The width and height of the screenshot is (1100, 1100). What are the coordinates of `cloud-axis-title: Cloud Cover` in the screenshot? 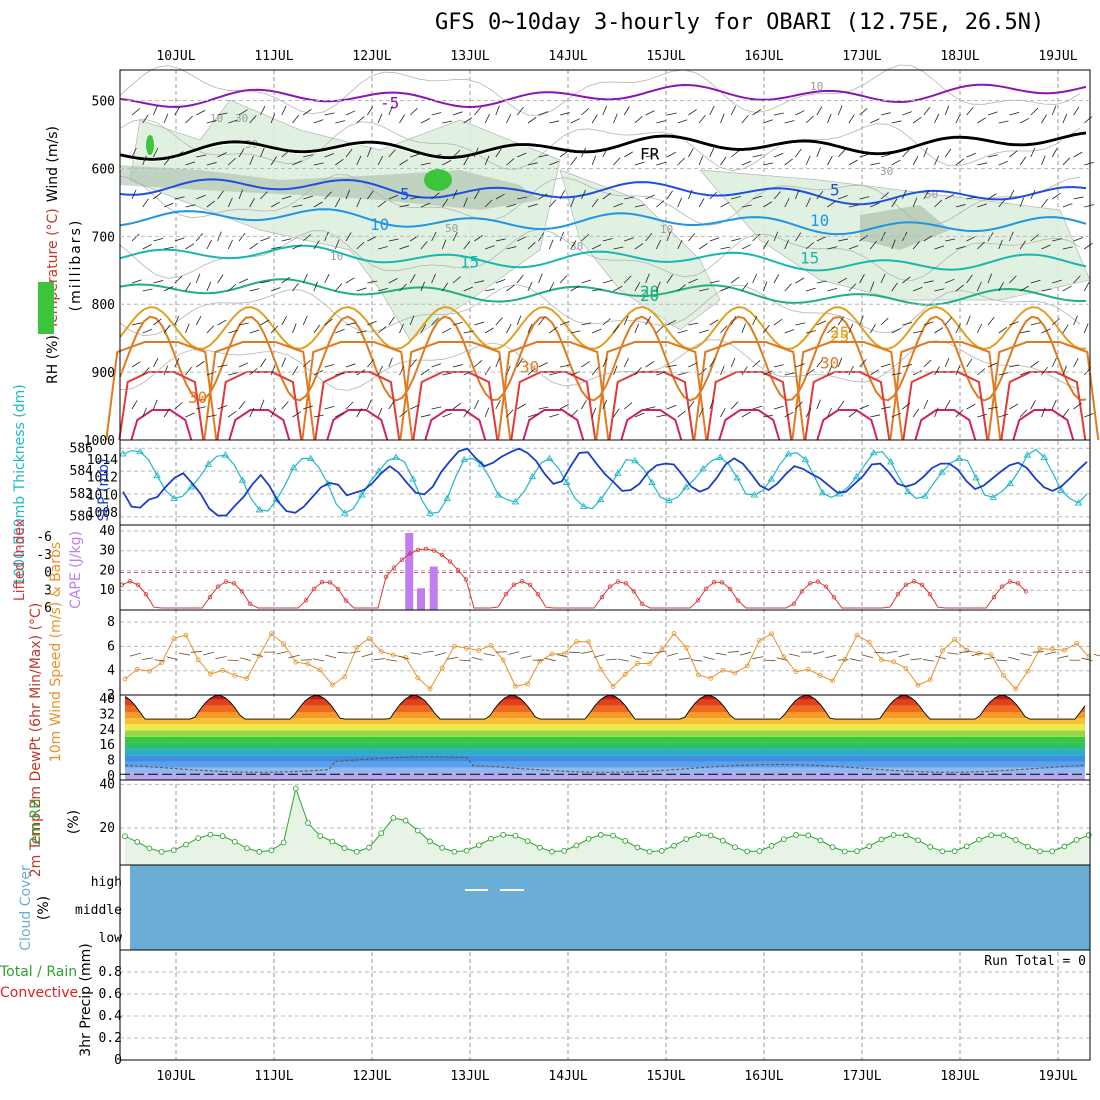 It's located at (26, 908).